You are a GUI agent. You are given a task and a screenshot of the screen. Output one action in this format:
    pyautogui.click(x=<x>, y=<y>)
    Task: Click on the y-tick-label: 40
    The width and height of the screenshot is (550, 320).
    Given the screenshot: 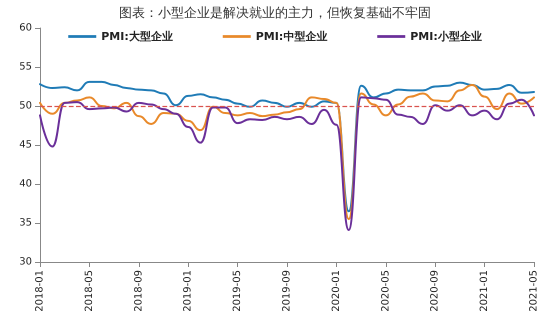 What is the action you would take?
    pyautogui.click(x=25, y=184)
    